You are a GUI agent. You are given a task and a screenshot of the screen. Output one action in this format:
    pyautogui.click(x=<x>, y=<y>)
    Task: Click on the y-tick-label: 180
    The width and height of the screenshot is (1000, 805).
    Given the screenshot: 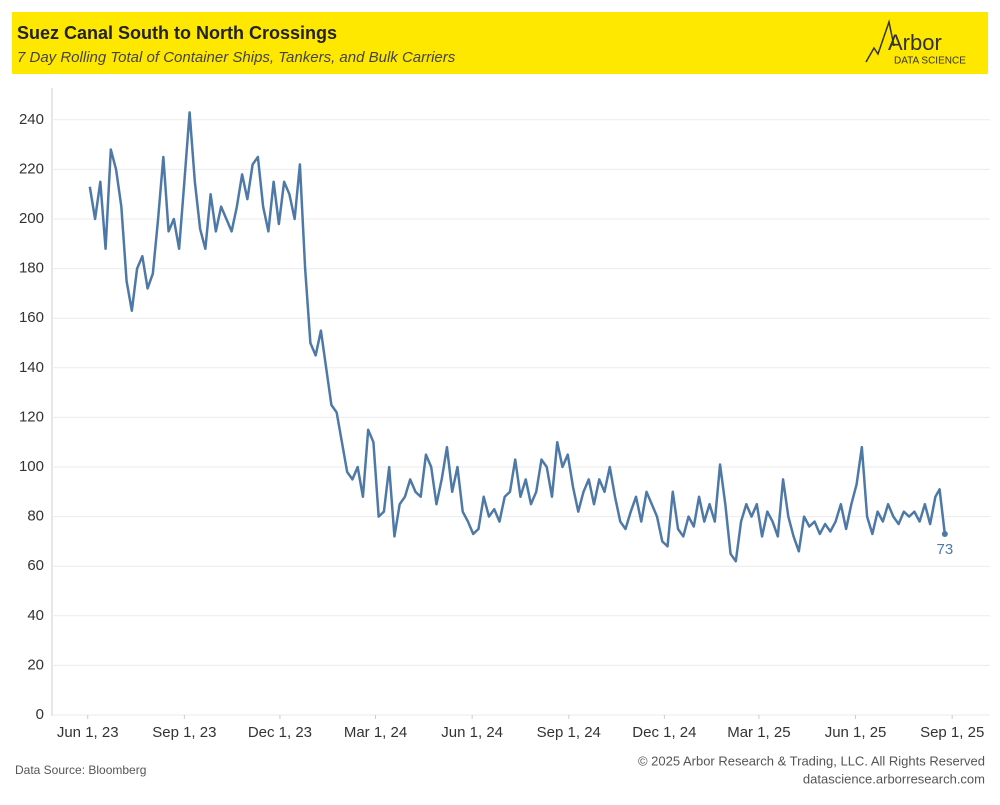 What is the action you would take?
    pyautogui.click(x=31, y=268)
    